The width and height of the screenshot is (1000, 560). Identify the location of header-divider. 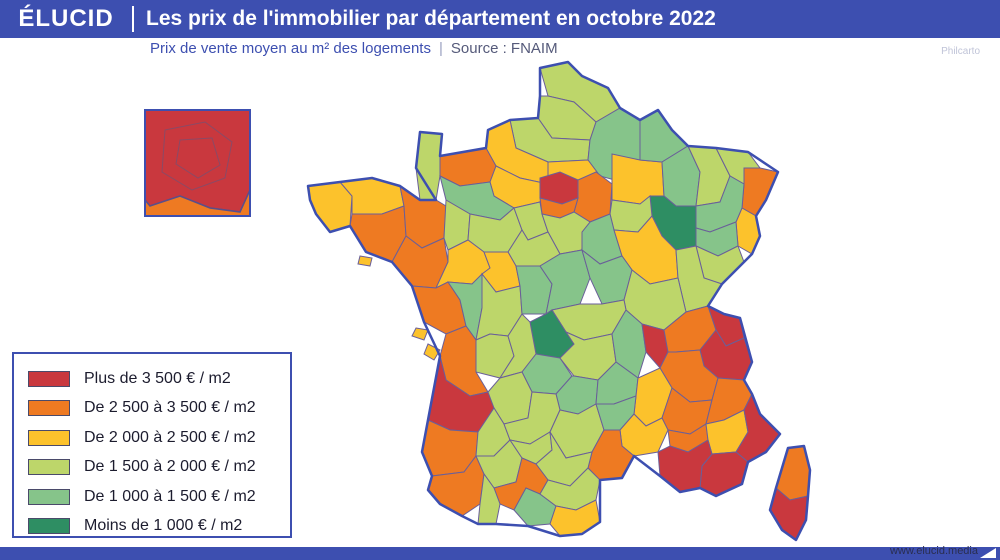
(133, 19).